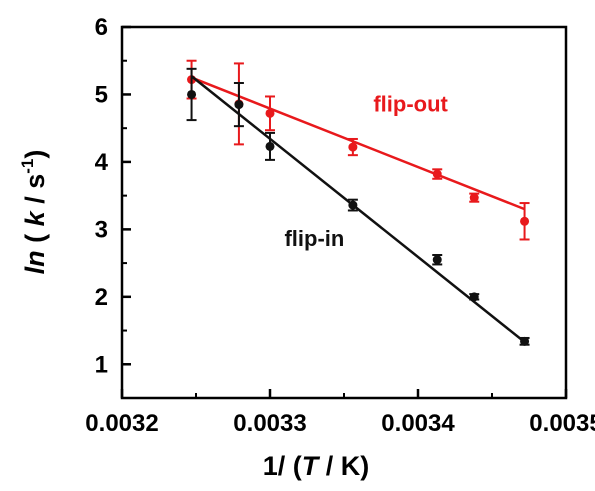  I want to click on y-tick-label: 3, so click(101, 229).